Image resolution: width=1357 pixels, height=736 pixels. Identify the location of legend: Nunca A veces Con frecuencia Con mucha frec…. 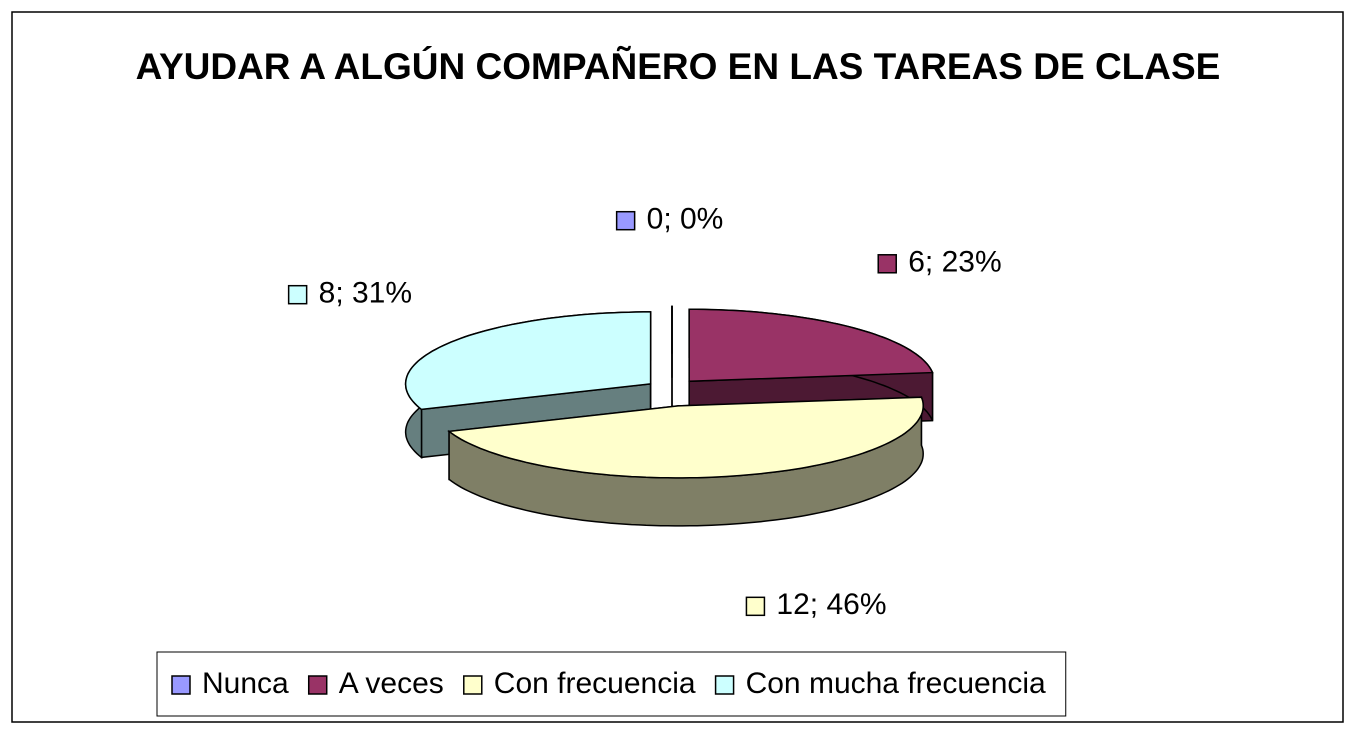
(611, 684).